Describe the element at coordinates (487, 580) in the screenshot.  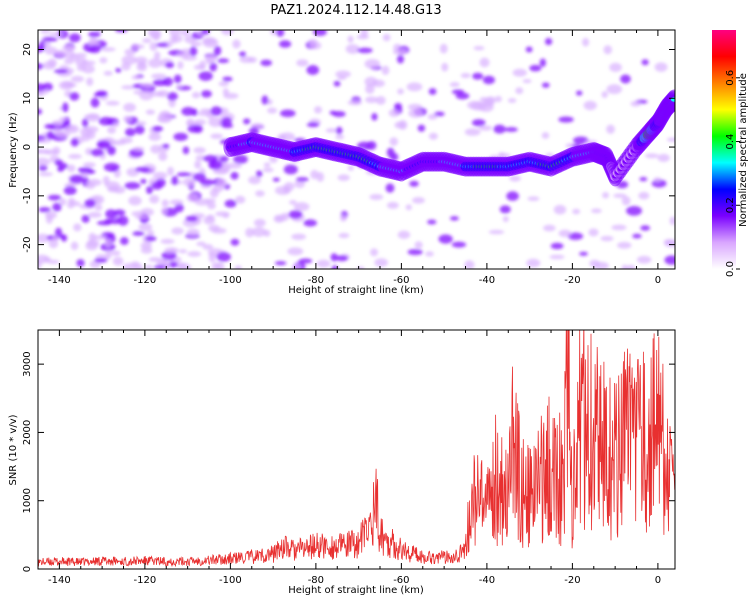
I see `x-tick-label: -40` at that location.